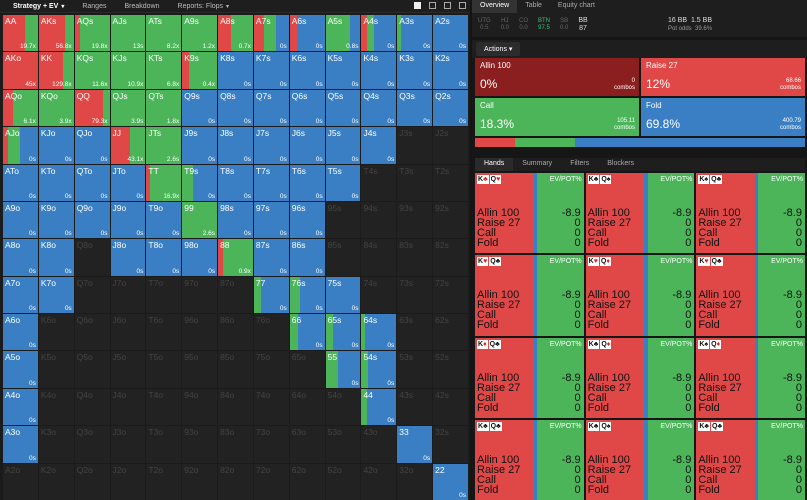 This screenshot has width=807, height=500. What do you see at coordinates (505, 25) in the screenshot?
I see `position-item: HJ 0.0` at bounding box center [505, 25].